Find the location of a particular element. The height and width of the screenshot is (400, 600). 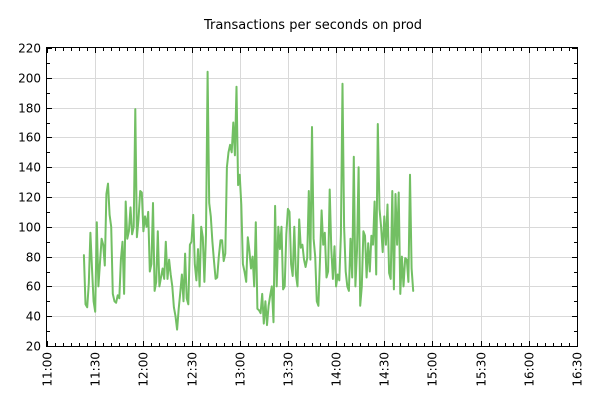

x-tick-label: 11:00 is located at coordinates (48, 369).